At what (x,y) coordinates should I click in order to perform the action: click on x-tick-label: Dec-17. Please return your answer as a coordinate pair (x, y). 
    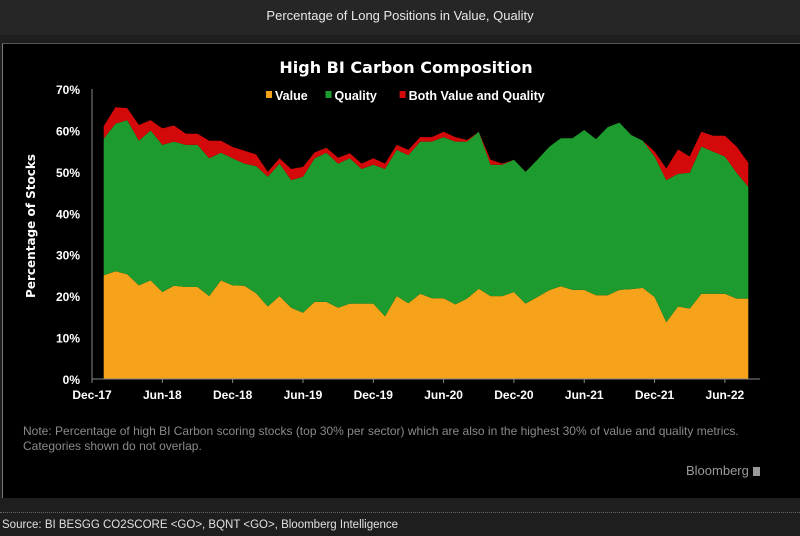
    Looking at the image, I should click on (92, 395).